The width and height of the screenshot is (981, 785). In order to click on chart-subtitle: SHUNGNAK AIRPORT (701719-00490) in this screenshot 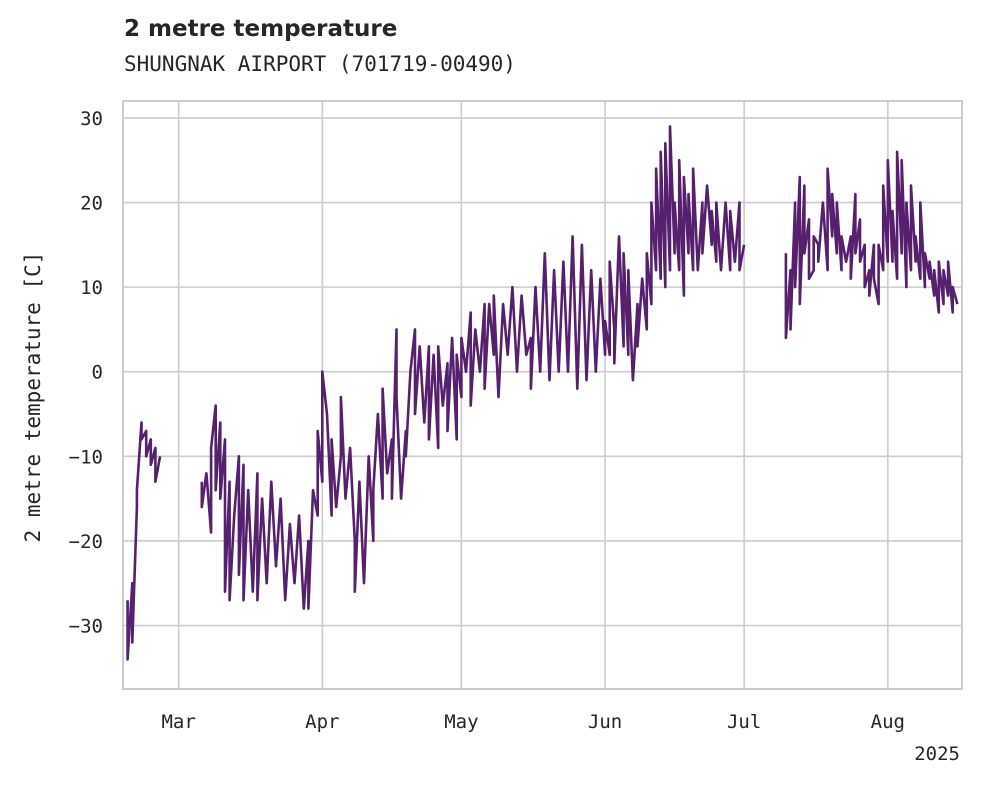, I will do `click(320, 64)`.